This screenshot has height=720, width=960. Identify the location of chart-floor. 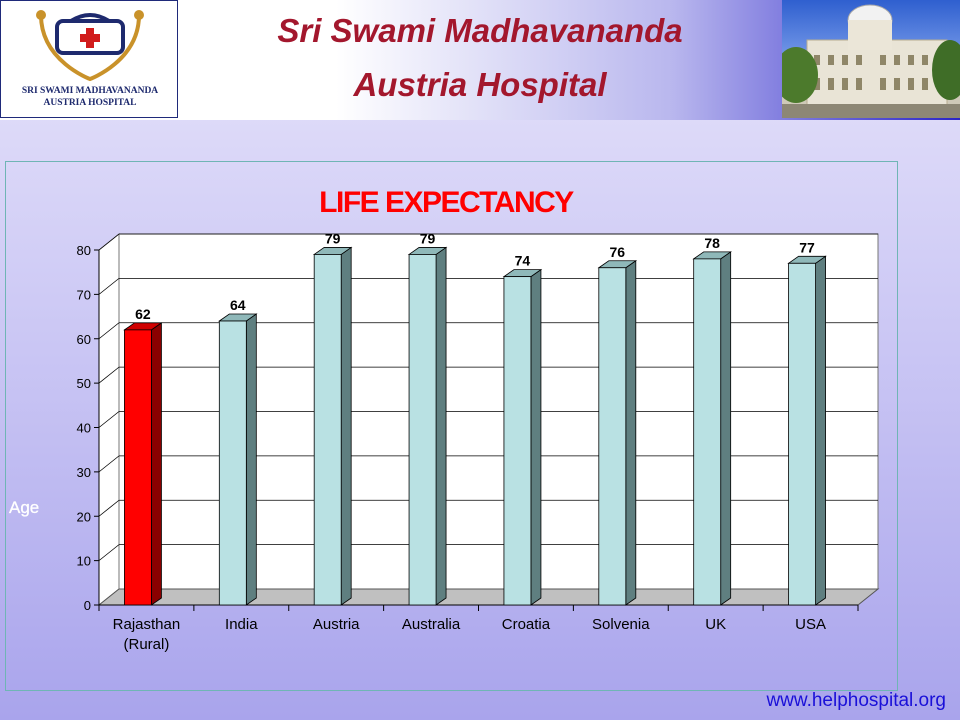
(488, 597).